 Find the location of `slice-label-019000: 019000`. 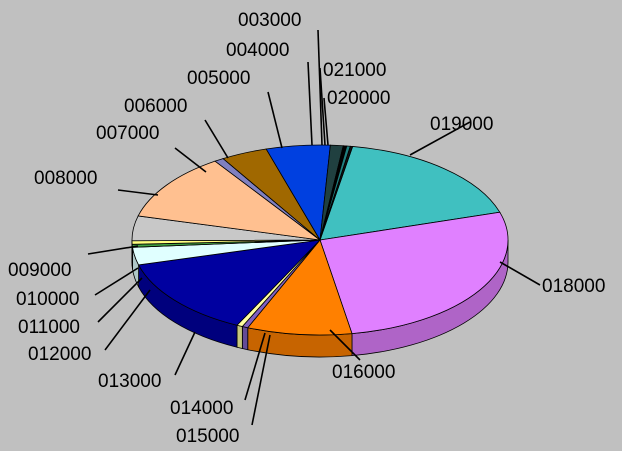

slice-label-019000: 019000 is located at coordinates (461, 124).